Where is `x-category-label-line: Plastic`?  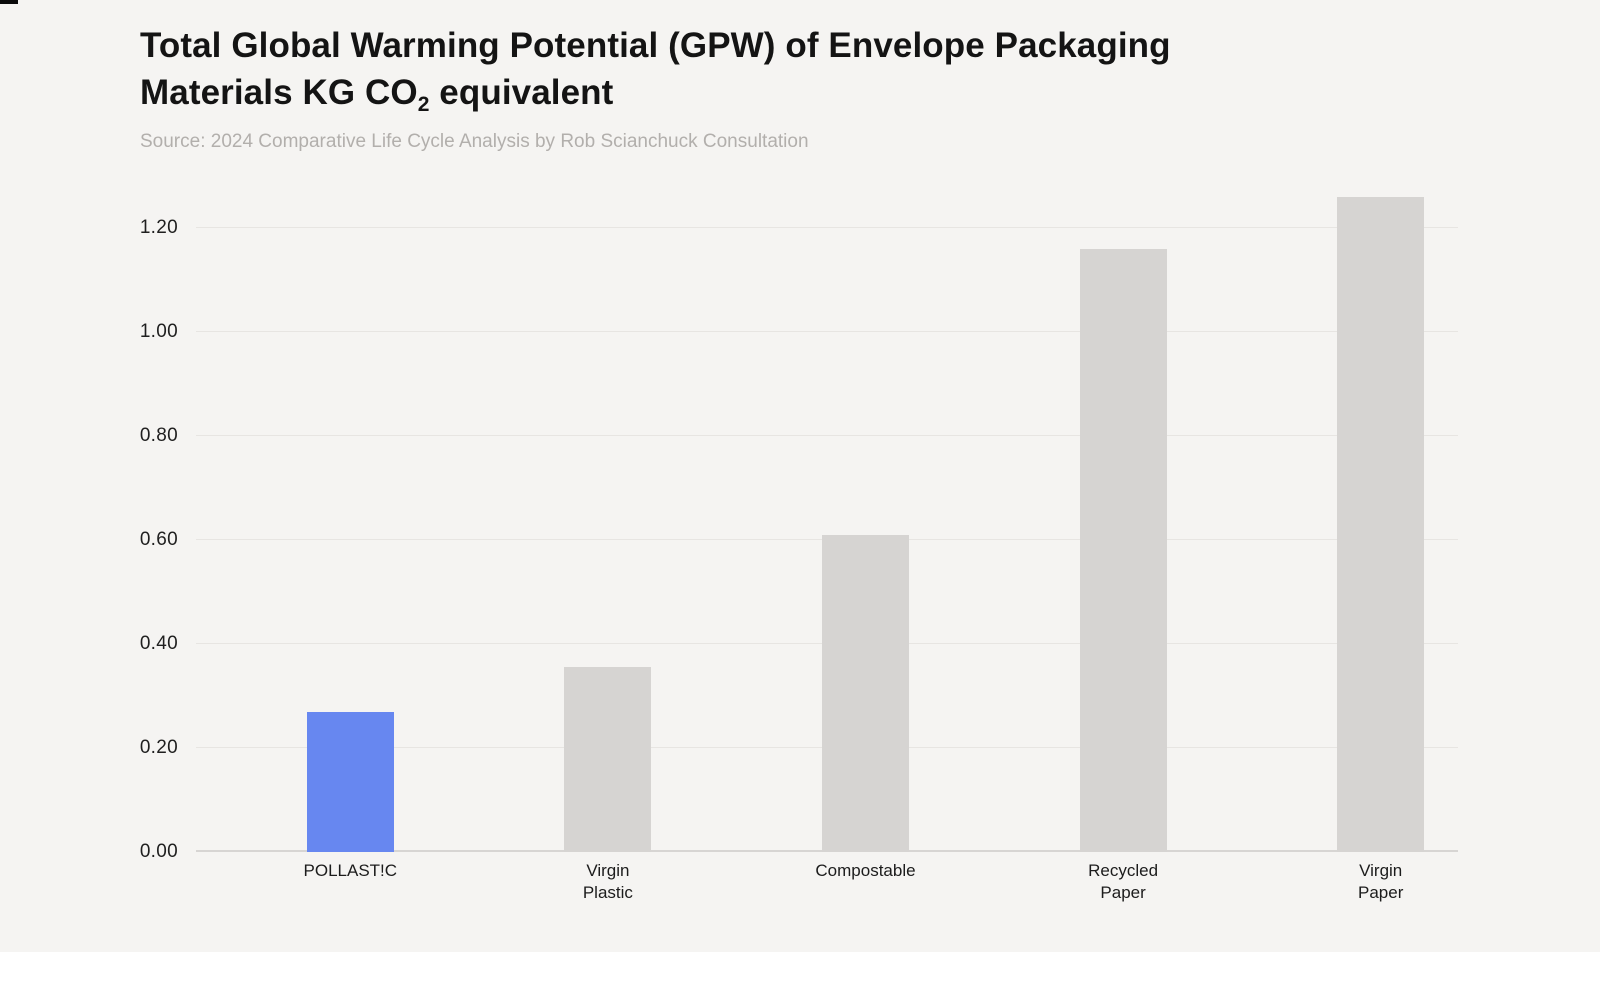 x-category-label-line: Plastic is located at coordinates (607, 892).